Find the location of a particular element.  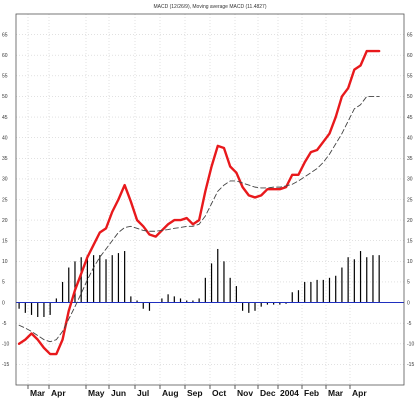

y-tick-label-right: 40 is located at coordinates (410, 138).